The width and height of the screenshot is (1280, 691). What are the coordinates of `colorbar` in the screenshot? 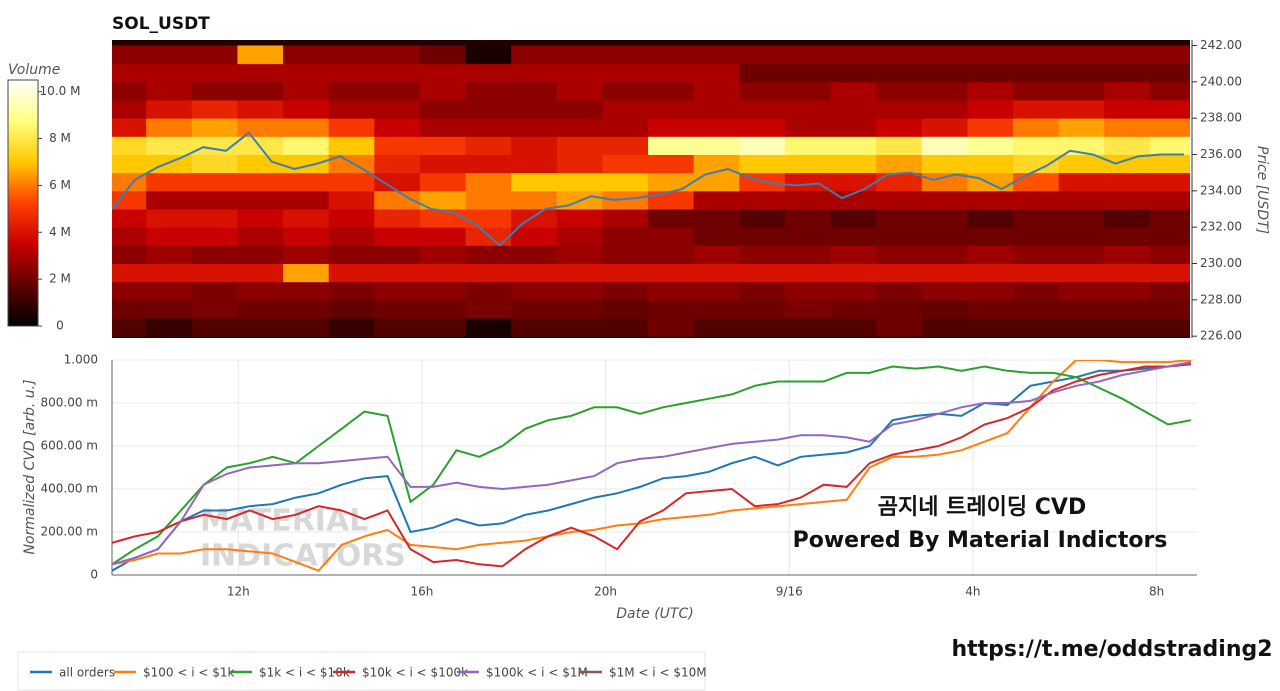 It's located at (23, 203).